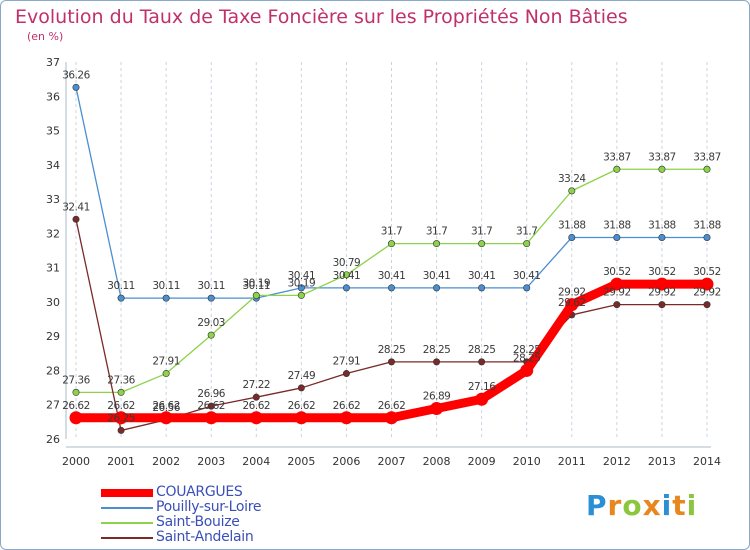  What do you see at coordinates (53, 131) in the screenshot?
I see `y-tick-label: 35` at bounding box center [53, 131].